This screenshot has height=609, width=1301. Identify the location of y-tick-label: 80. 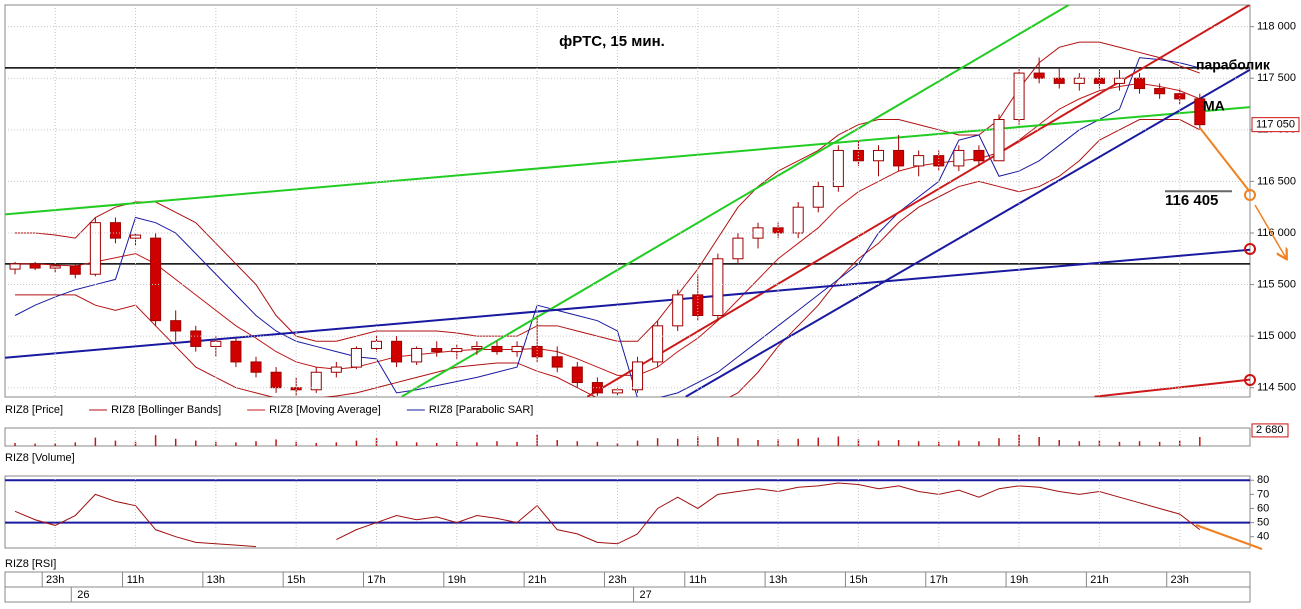
(1263, 480).